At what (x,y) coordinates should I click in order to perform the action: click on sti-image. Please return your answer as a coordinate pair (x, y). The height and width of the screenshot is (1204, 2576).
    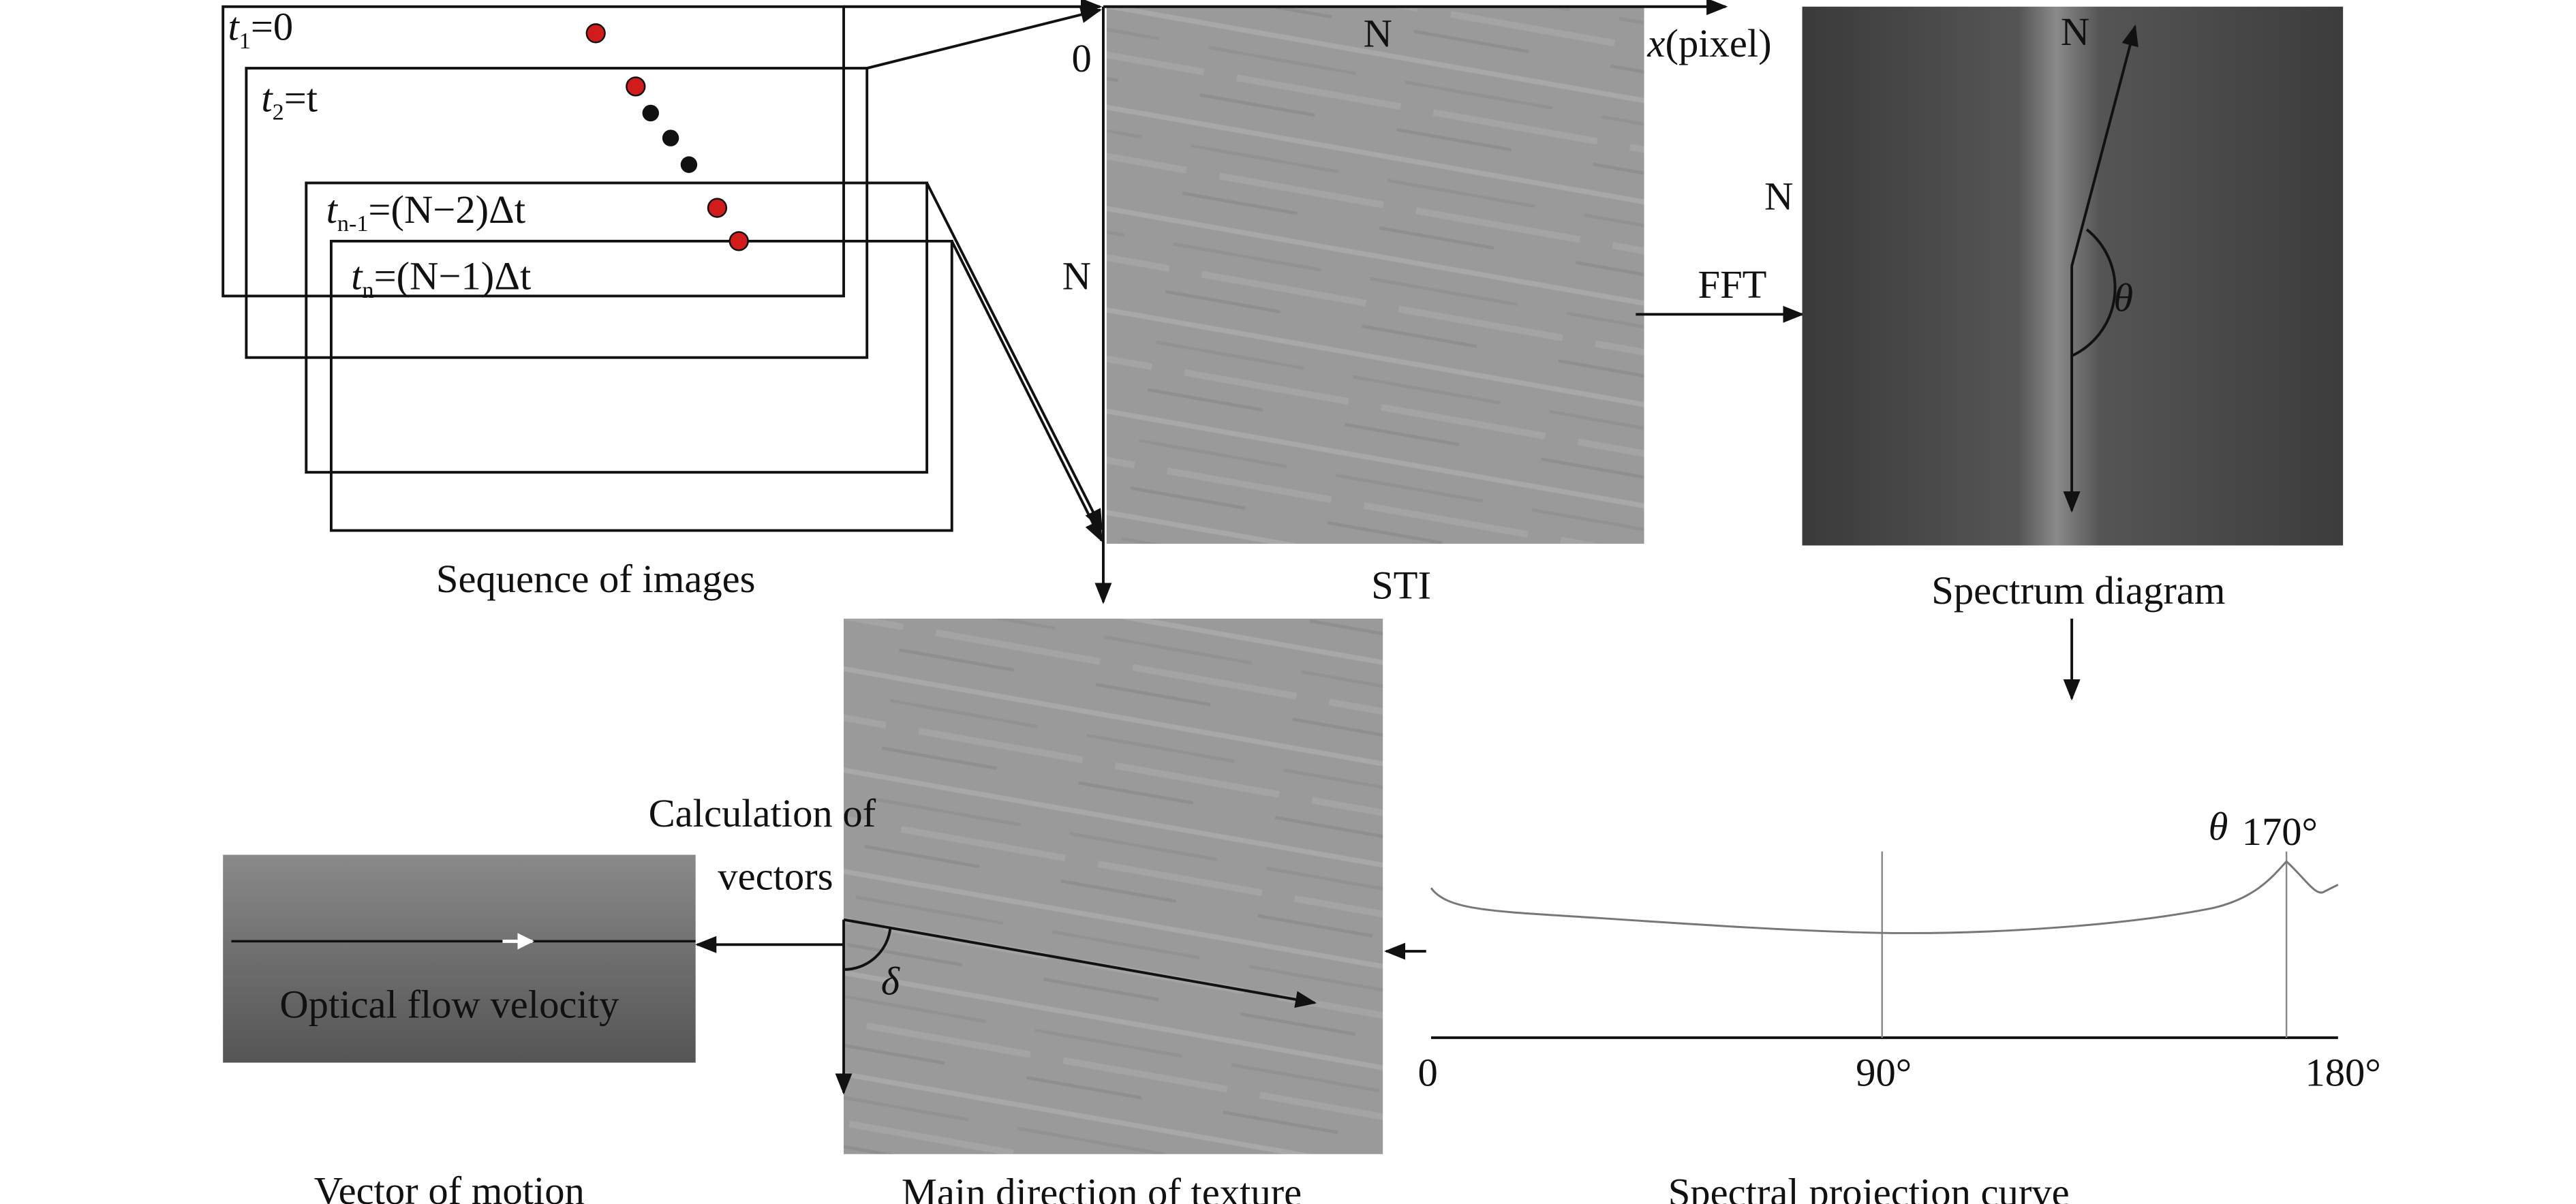
    Looking at the image, I should click on (1375, 275).